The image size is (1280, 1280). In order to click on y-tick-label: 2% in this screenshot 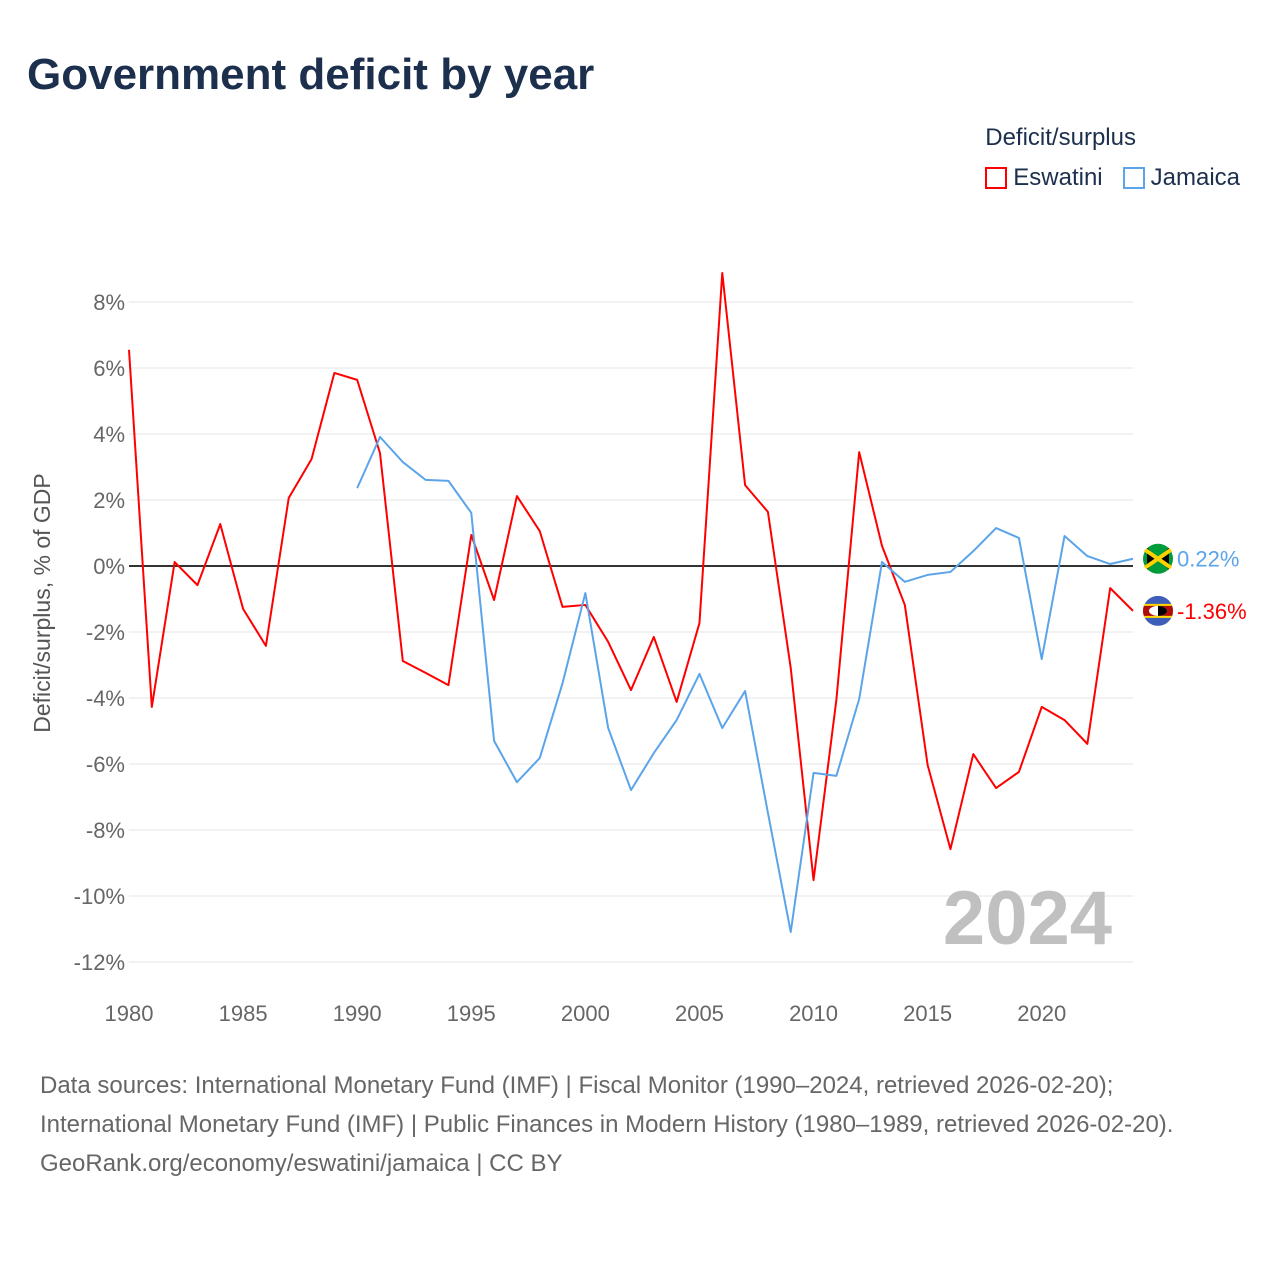, I will do `click(109, 500)`.